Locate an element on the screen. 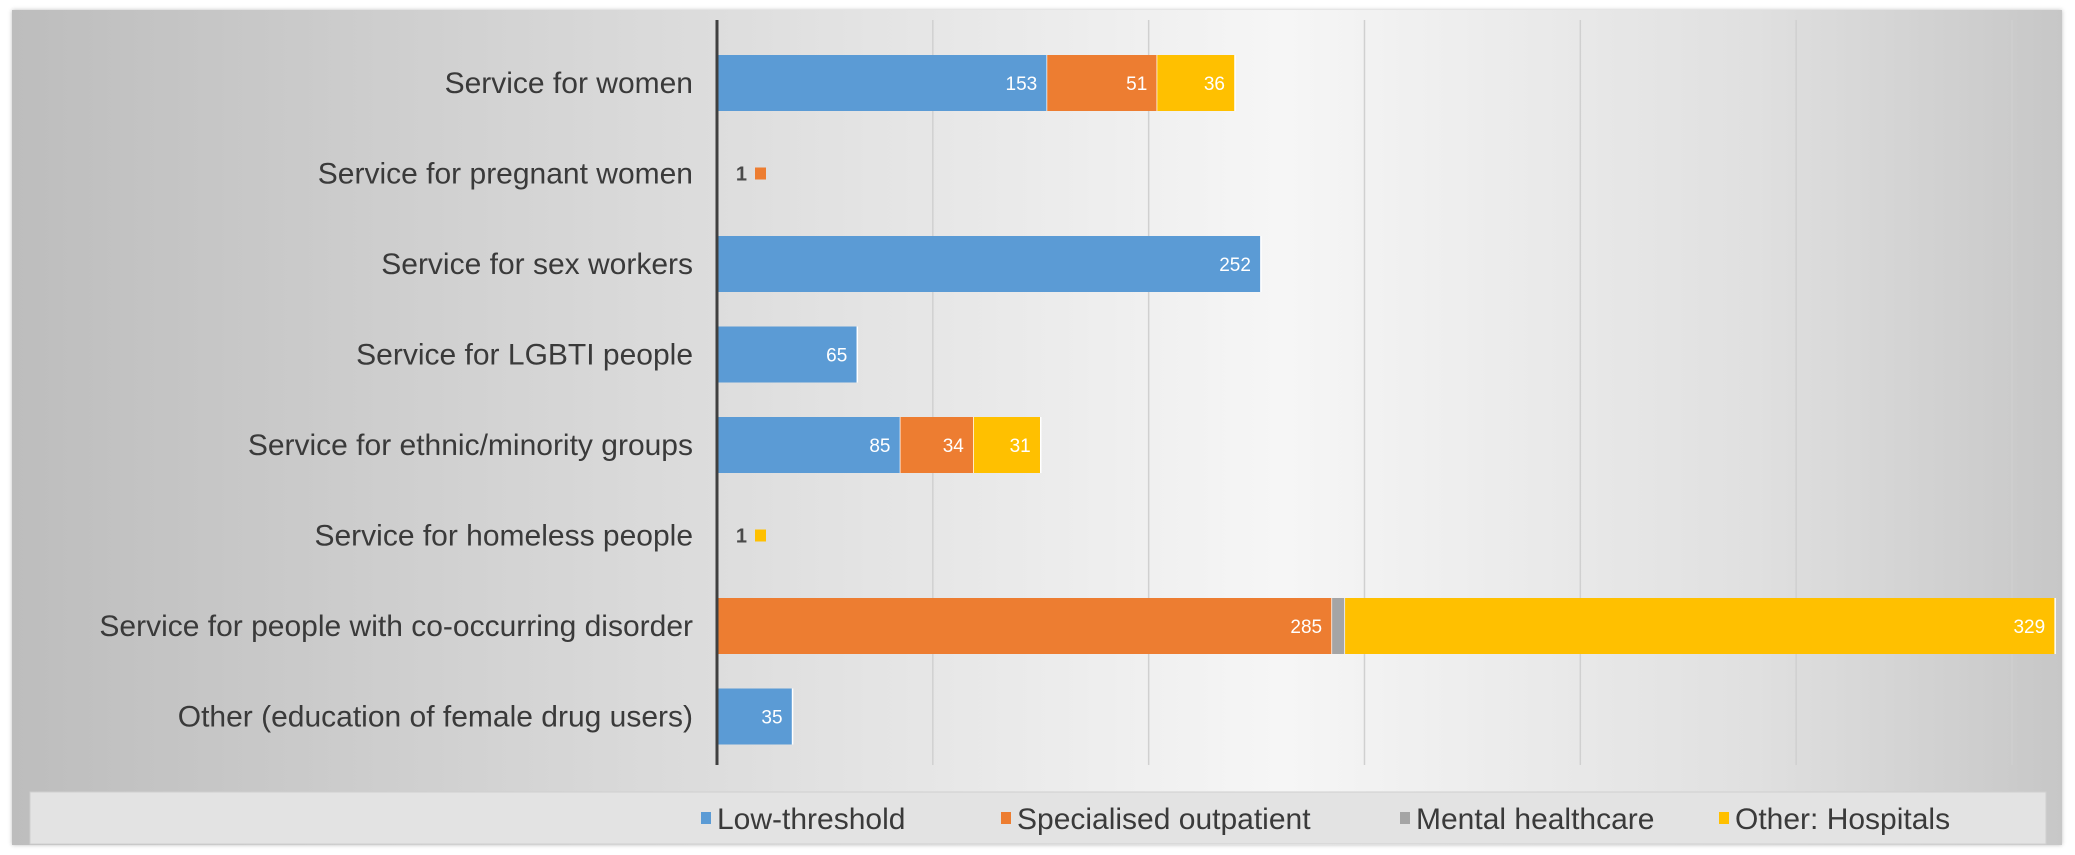 The width and height of the screenshot is (2075, 855). data-label: 252 is located at coordinates (1235, 265).